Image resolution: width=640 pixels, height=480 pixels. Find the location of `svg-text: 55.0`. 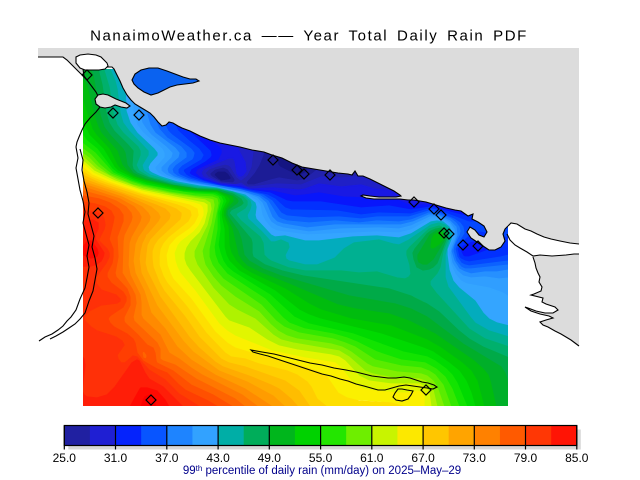

svg-text: 55.0 is located at coordinates (321, 458).